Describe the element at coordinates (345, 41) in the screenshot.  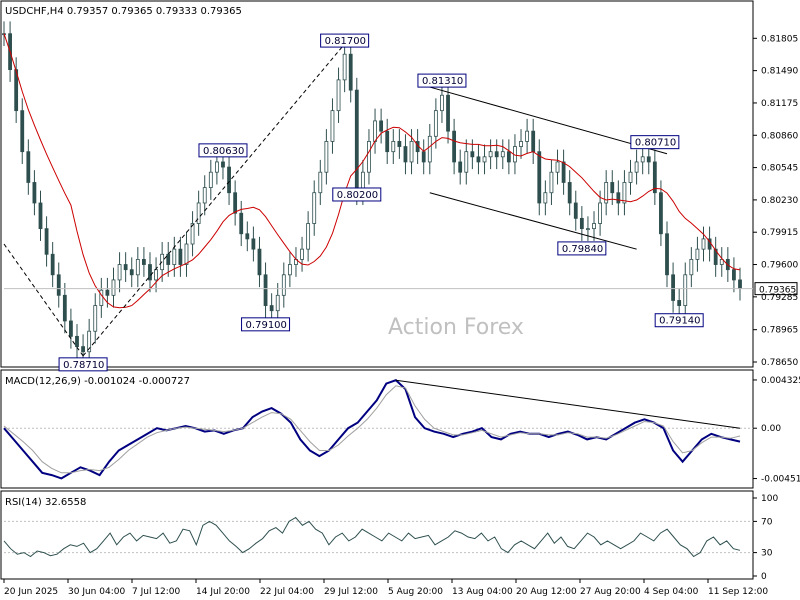
I see `price-annotation-label: 0.81700` at that location.